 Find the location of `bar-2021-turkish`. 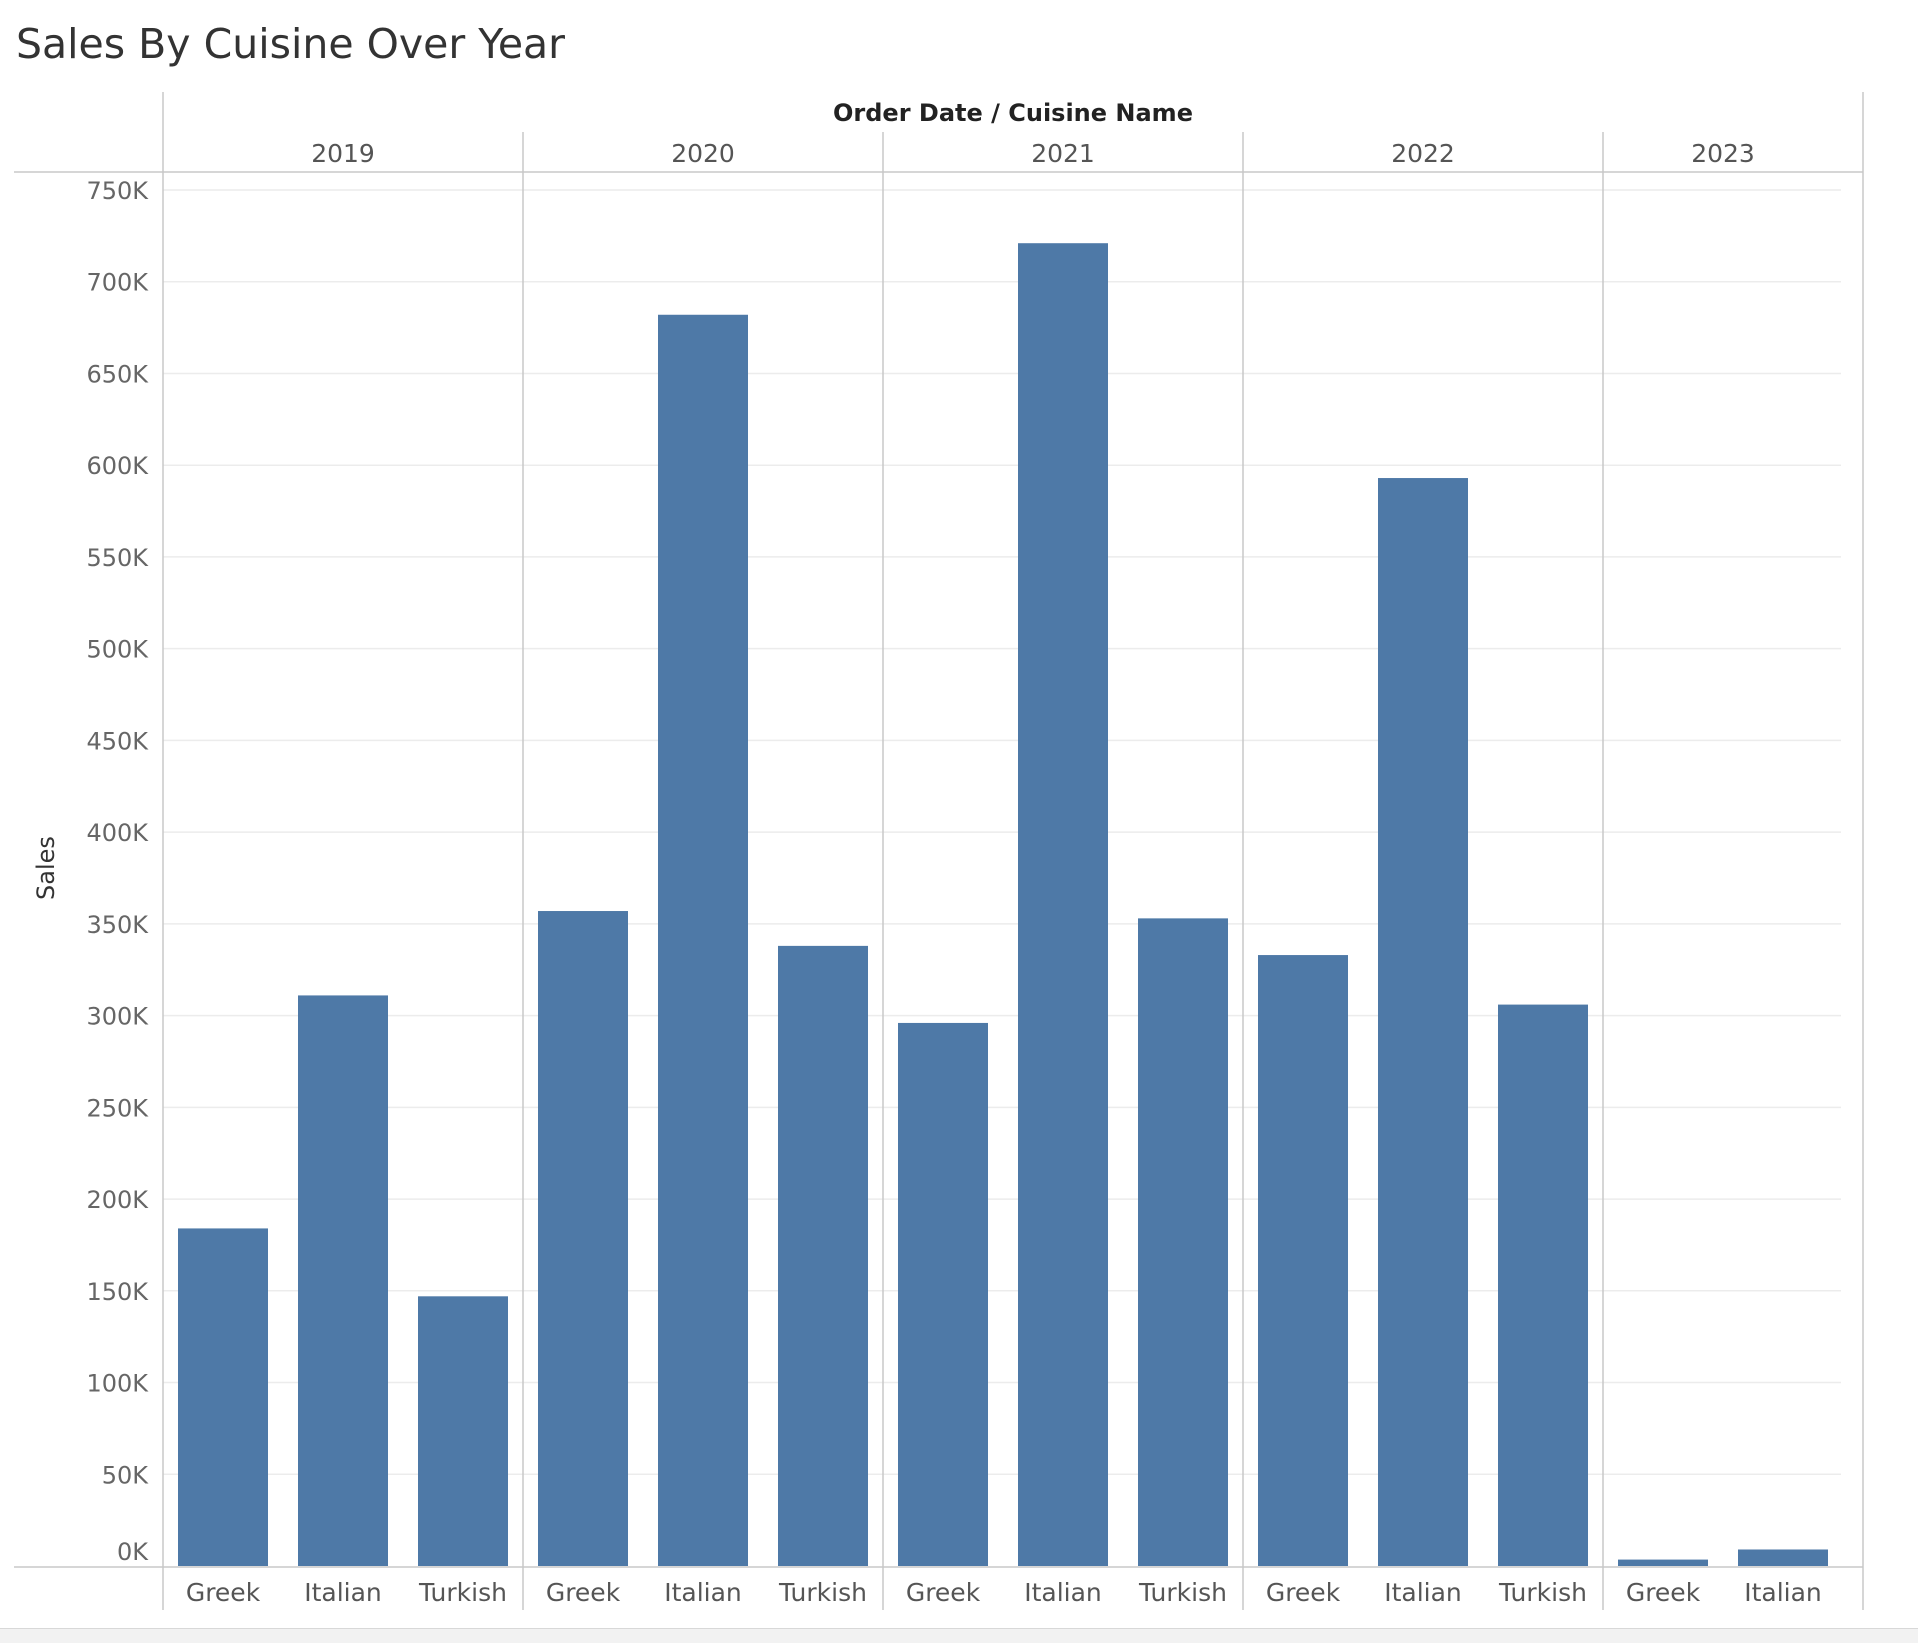

bar-2021-turkish is located at coordinates (1183, 1242).